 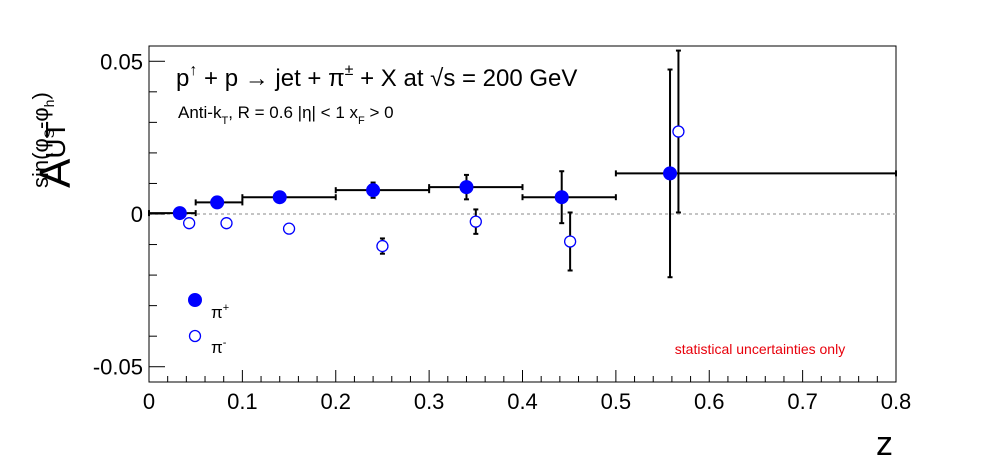 I want to click on x-tick-label: 0.6, so click(x=709, y=401).